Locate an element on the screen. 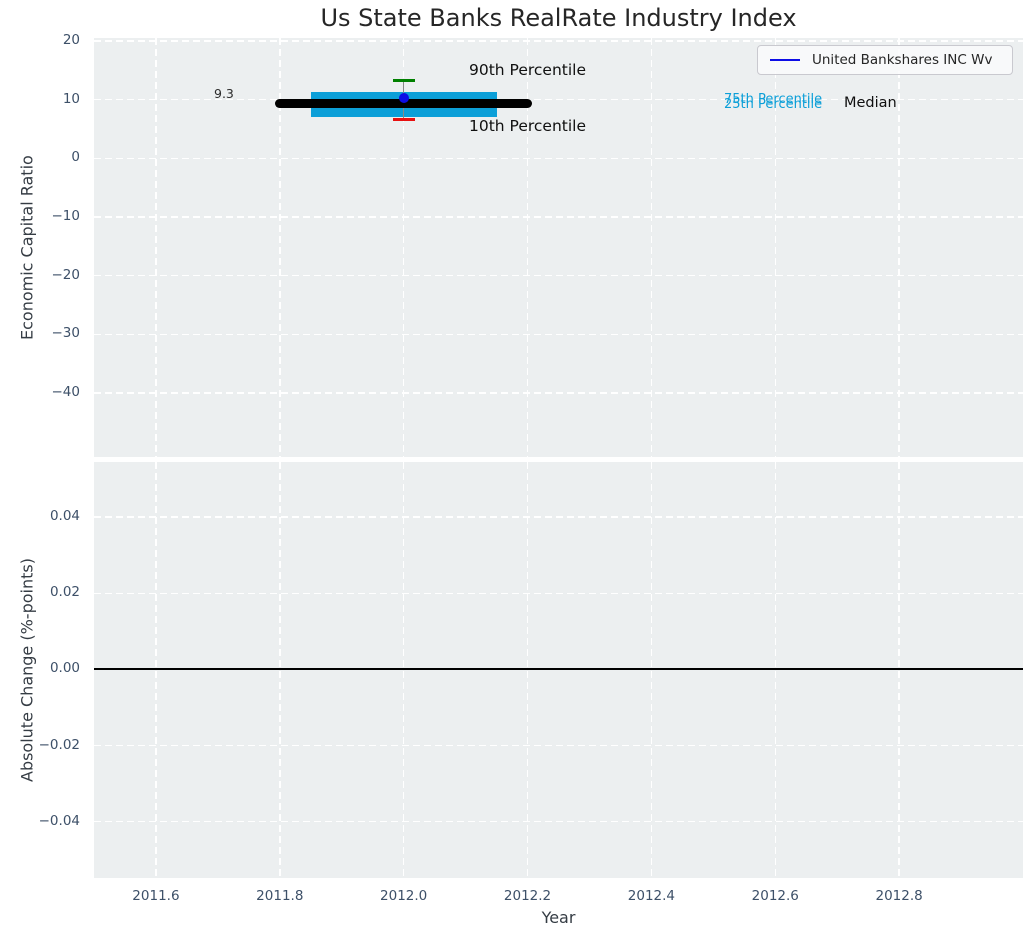 The height and width of the screenshot is (942, 1034). x-axis-label: Year is located at coordinates (558, 917).